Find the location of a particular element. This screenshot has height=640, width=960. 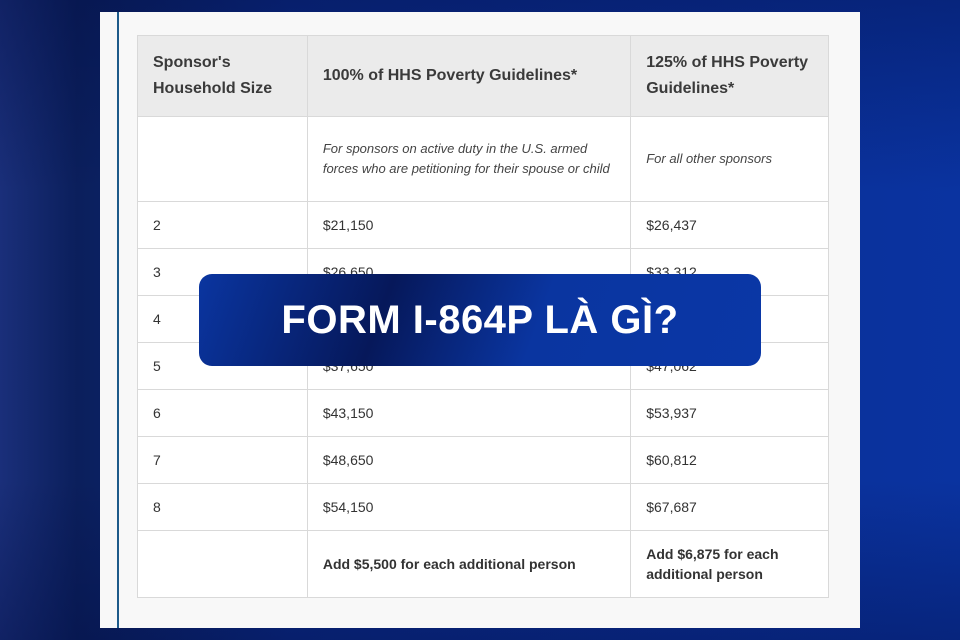

table-row: 8 $54,150 $67,687 is located at coordinates (483, 507).